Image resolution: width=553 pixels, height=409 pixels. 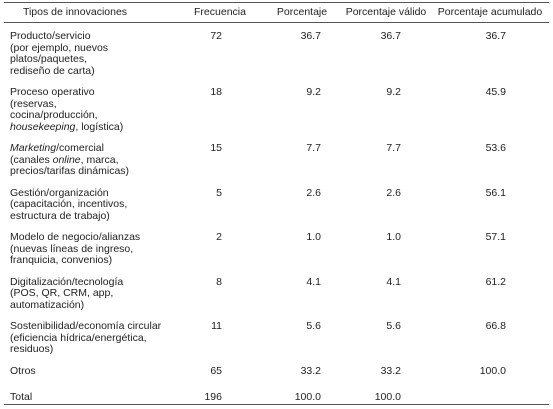 What do you see at coordinates (33, 103) in the screenshot?
I see `row-label: (reservas,` at bounding box center [33, 103].